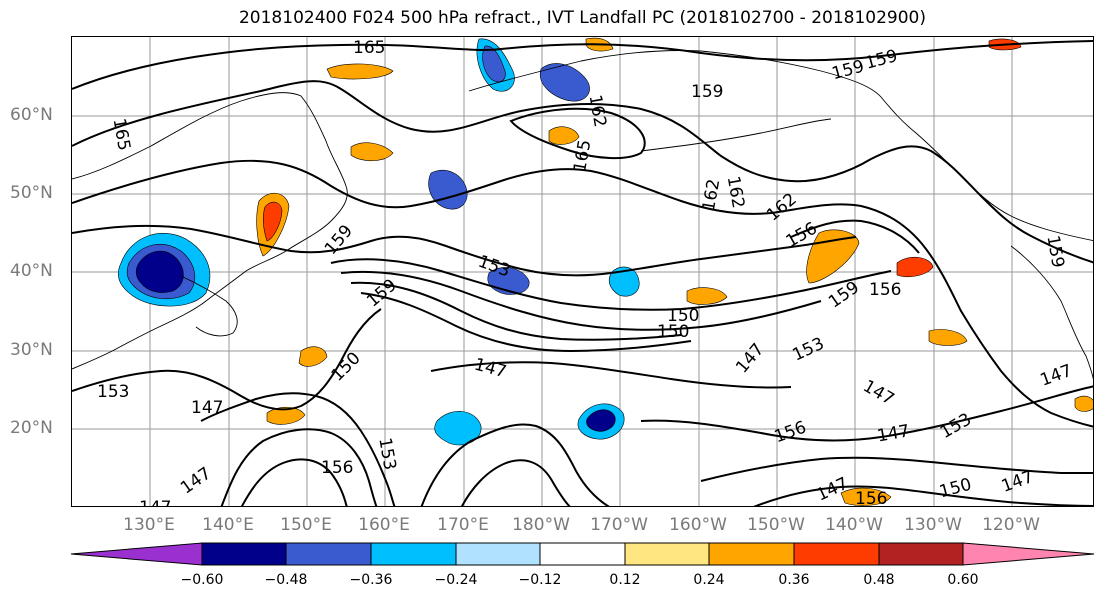 This screenshot has width=1105, height=601. What do you see at coordinates (933, 525) in the screenshot?
I see `lon-label-130w: 130°W` at bounding box center [933, 525].